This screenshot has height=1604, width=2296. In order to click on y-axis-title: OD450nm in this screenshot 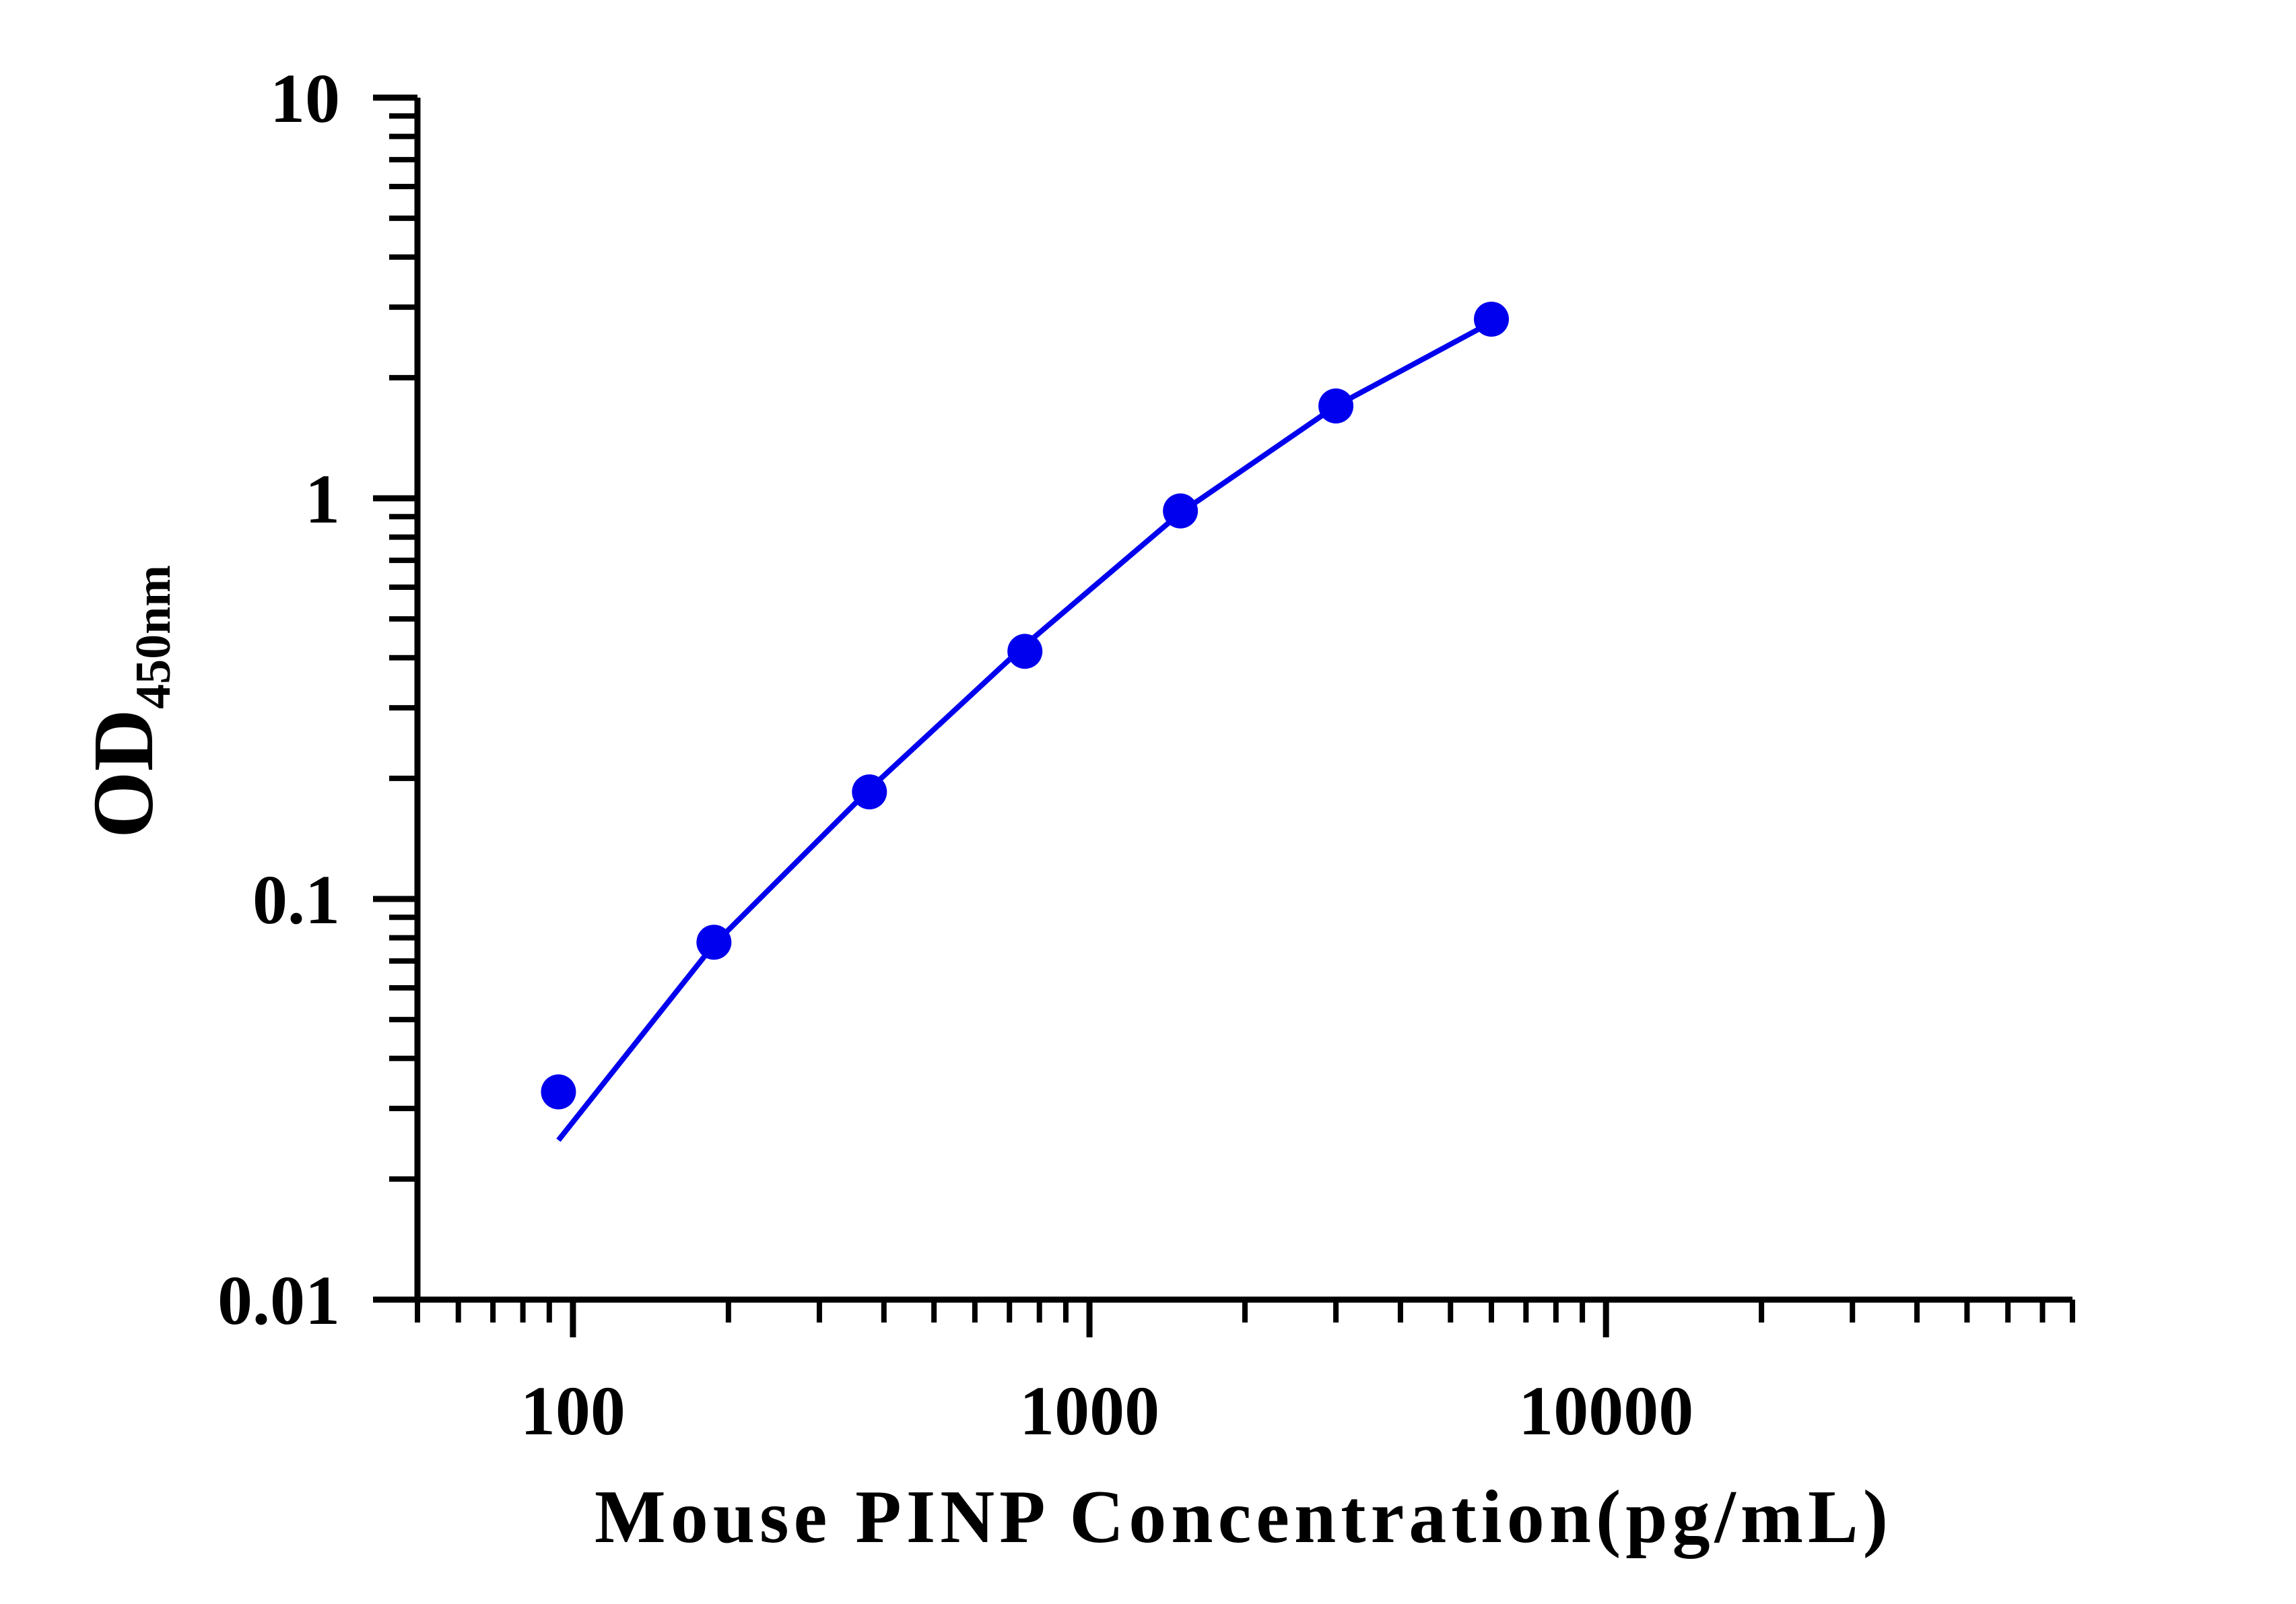, I will do `click(128, 702)`.